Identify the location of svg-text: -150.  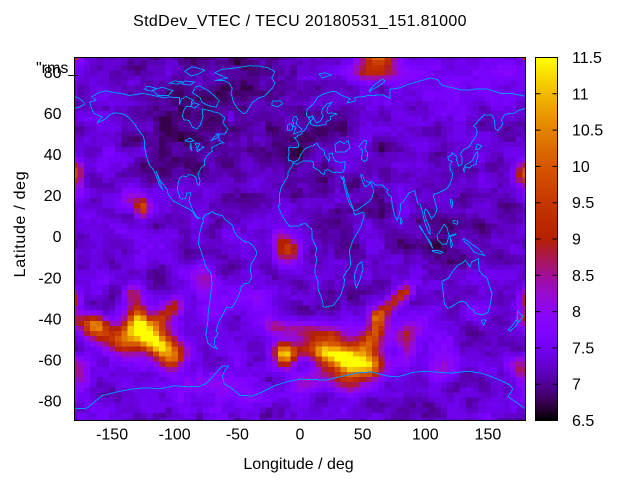
(112, 435).